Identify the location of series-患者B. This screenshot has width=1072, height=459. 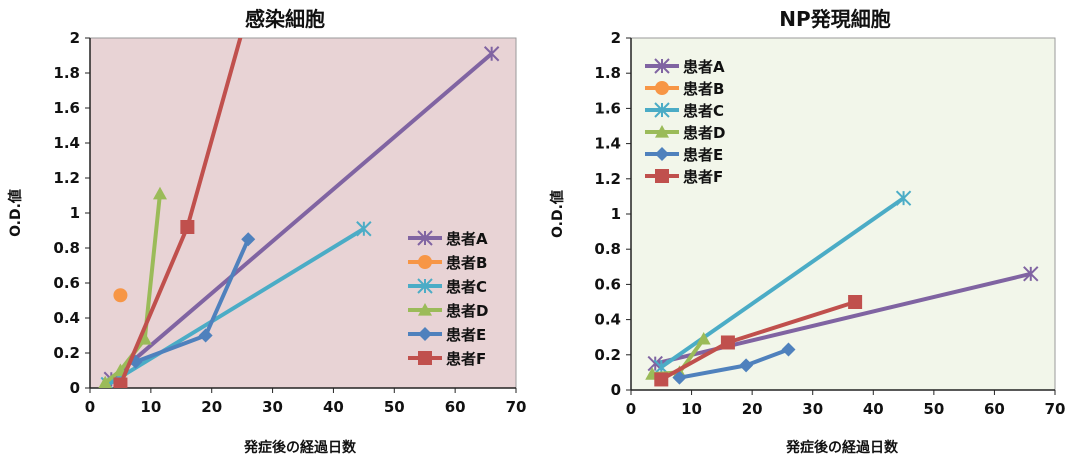
(120, 295).